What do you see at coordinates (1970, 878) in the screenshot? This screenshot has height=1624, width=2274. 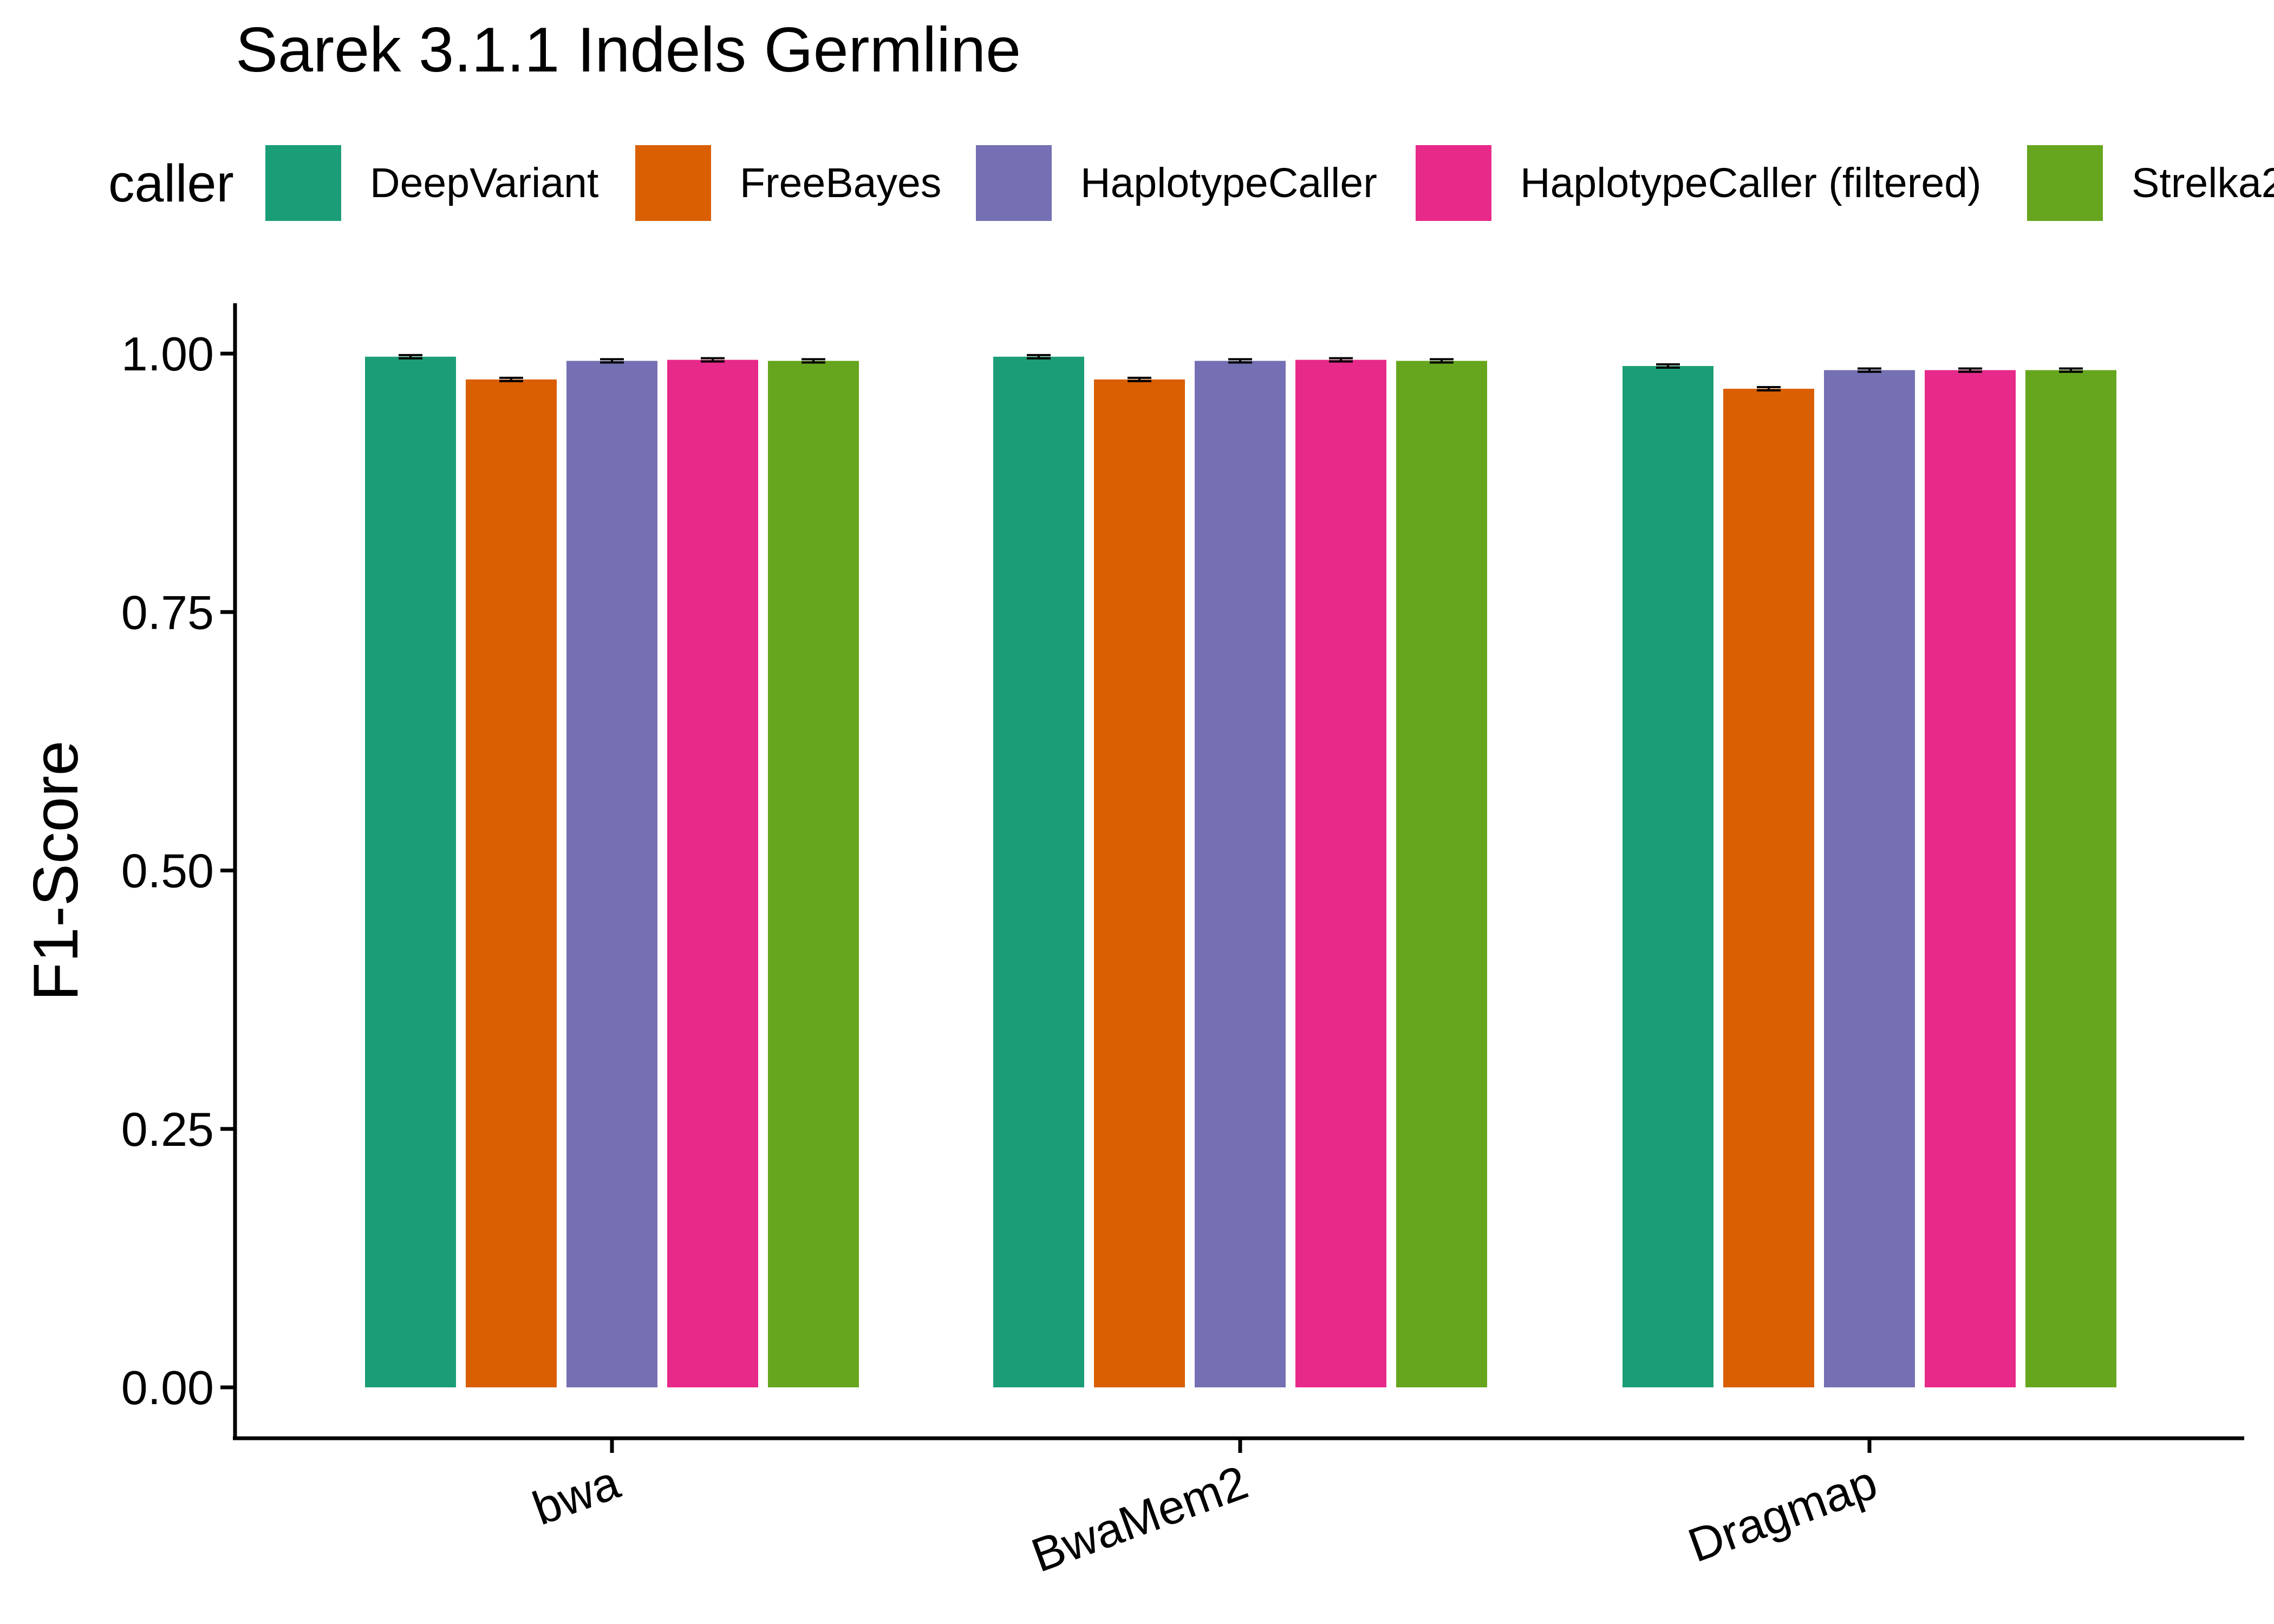 I see `bar-dragmap-haplotypecaller-filtered` at bounding box center [1970, 878].